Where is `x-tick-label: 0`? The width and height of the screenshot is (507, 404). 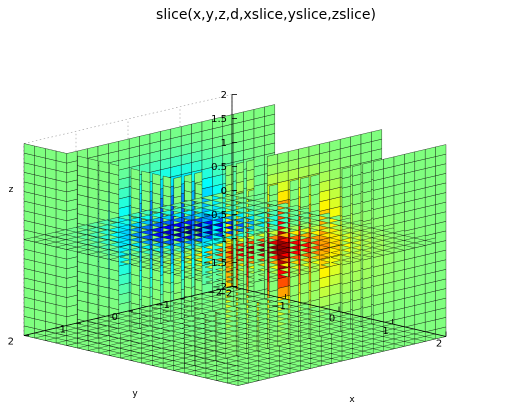 x-tick-label: 0 is located at coordinates (332, 319).